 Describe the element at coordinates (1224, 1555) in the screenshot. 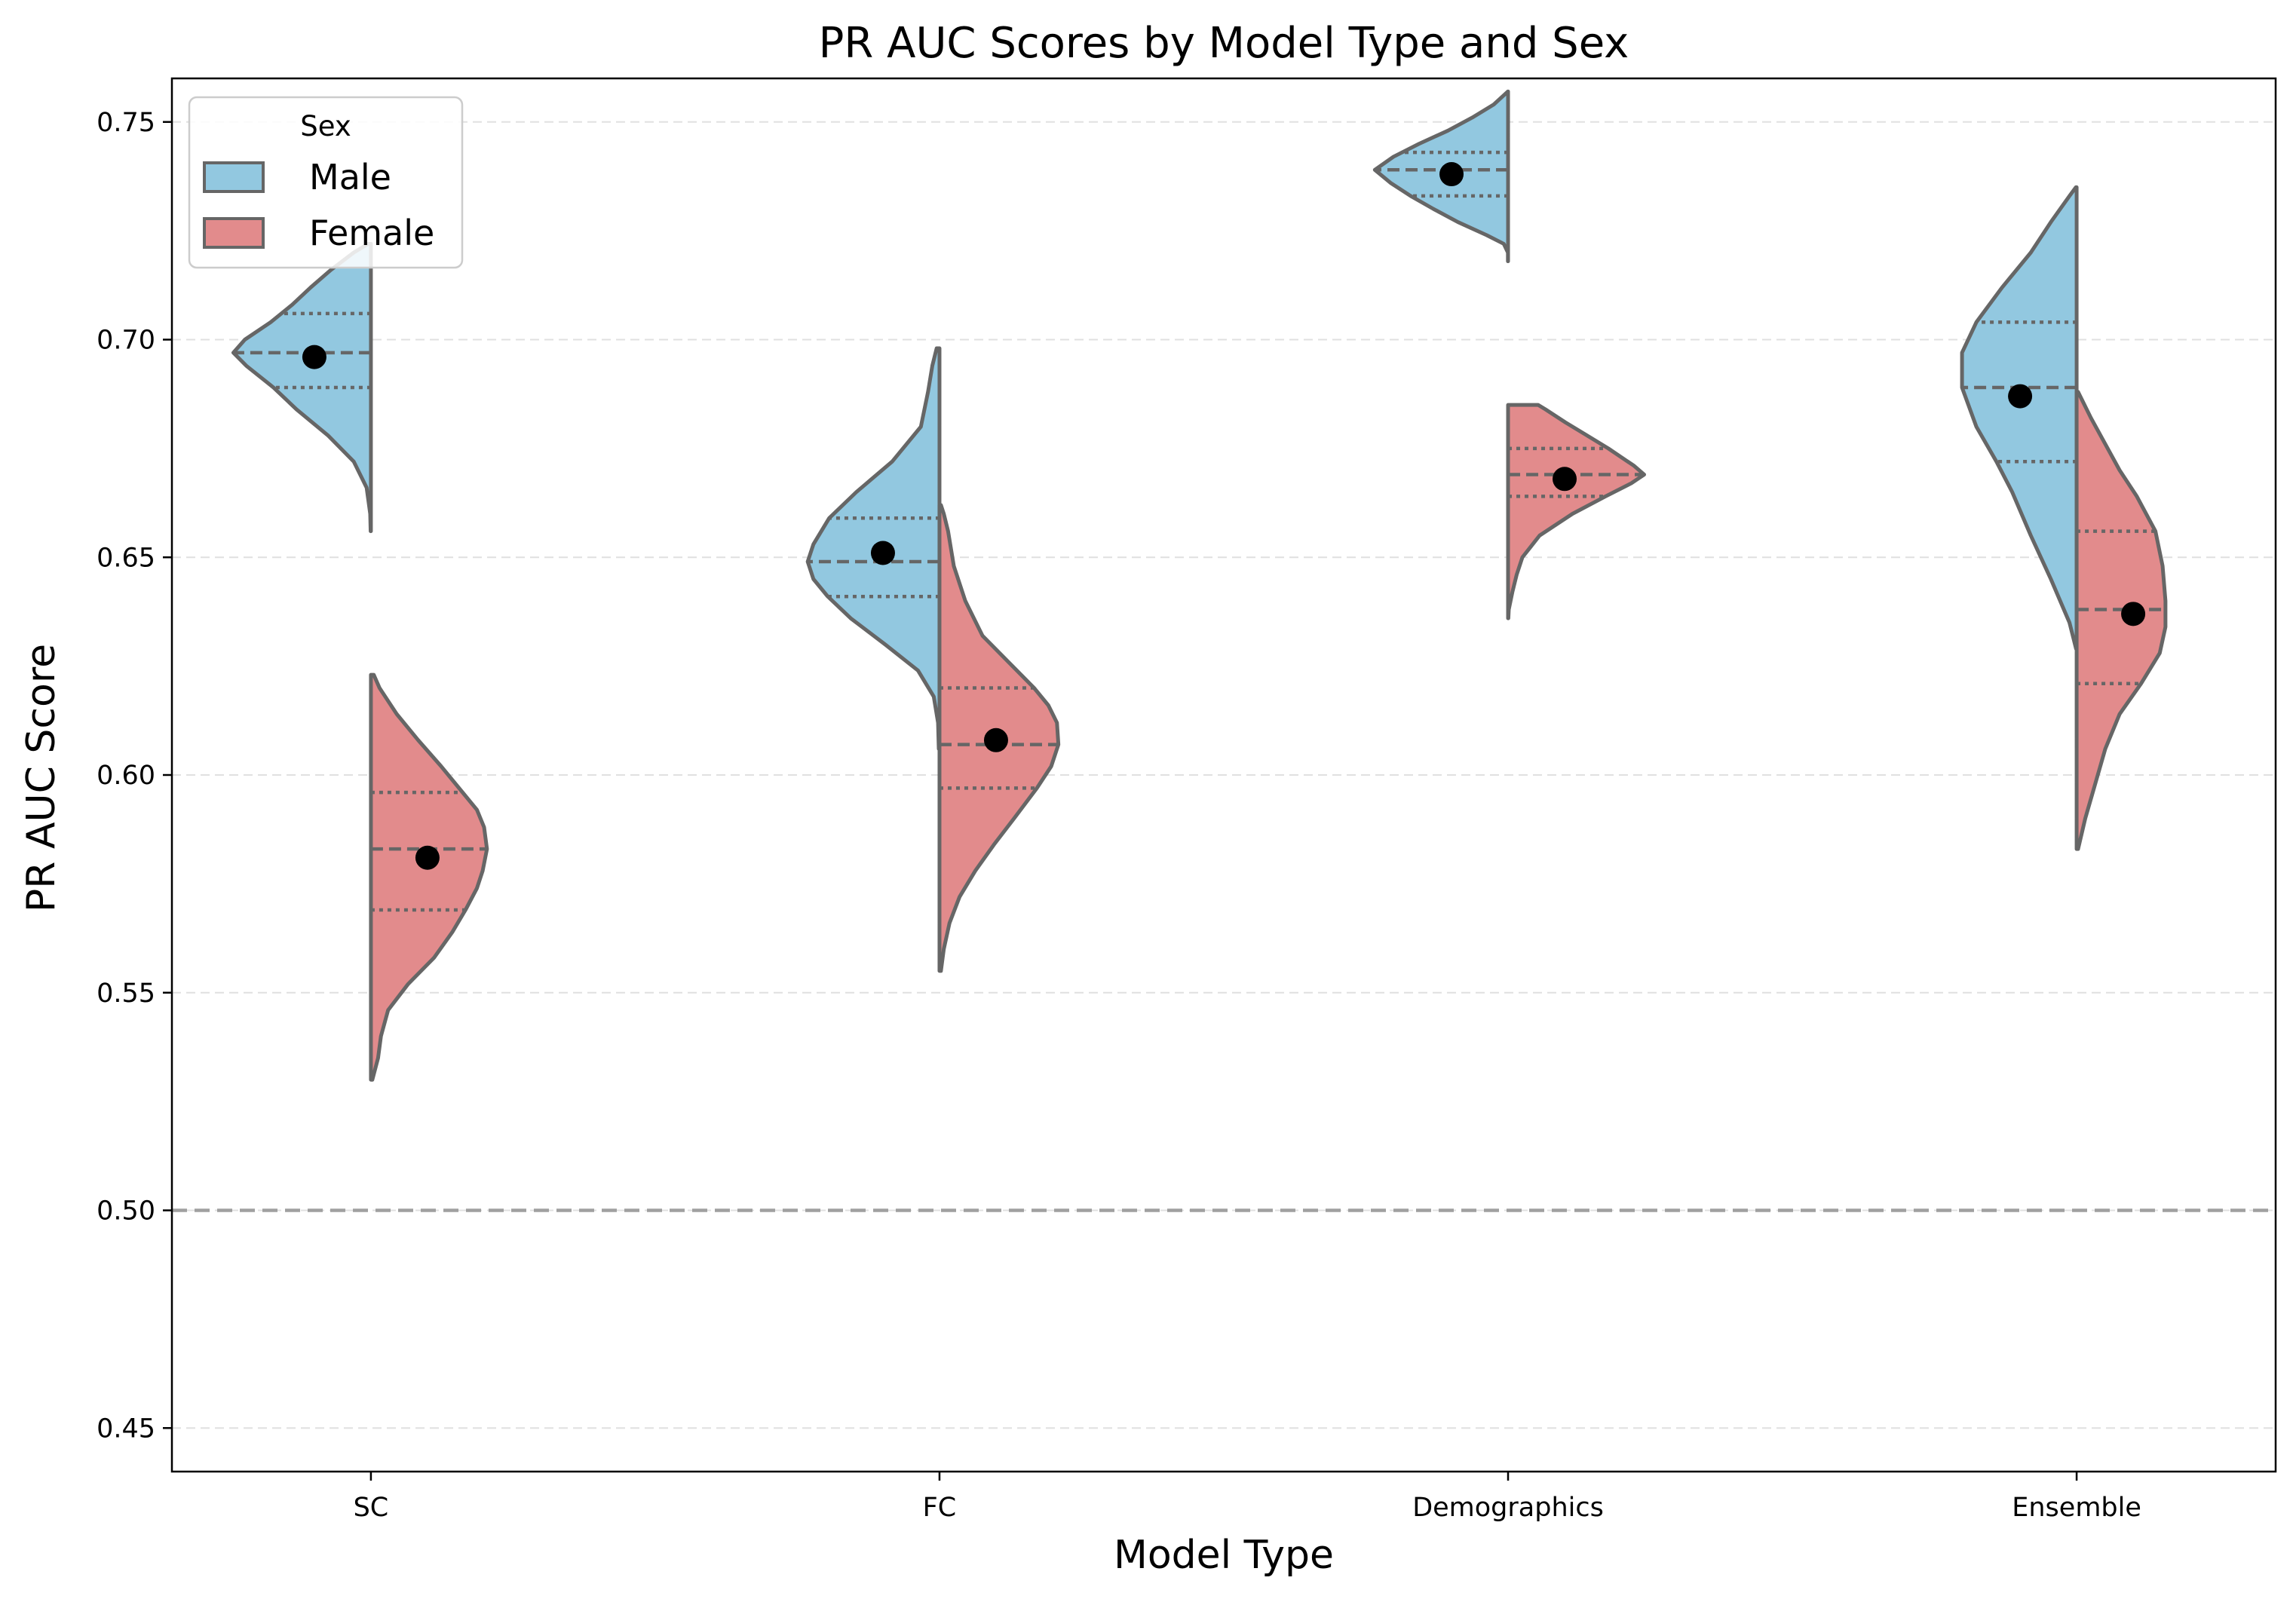

I see `x-axis-label: Model Type` at that location.